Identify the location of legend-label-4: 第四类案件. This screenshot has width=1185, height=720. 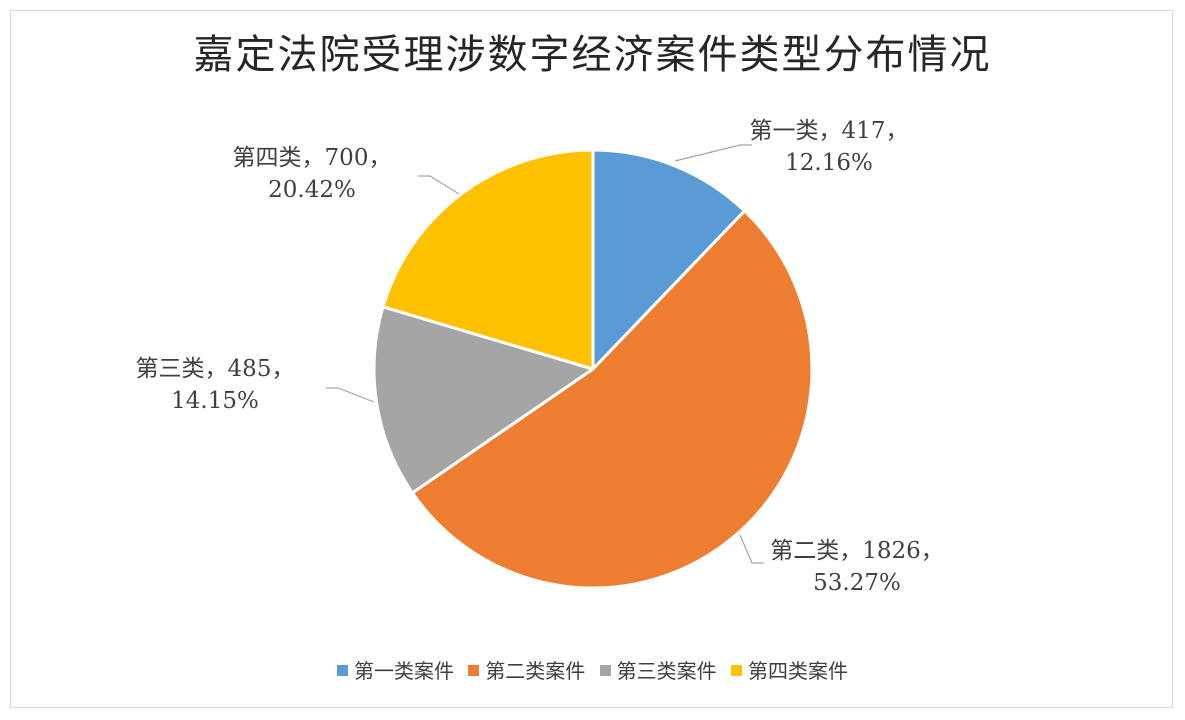
(798, 671).